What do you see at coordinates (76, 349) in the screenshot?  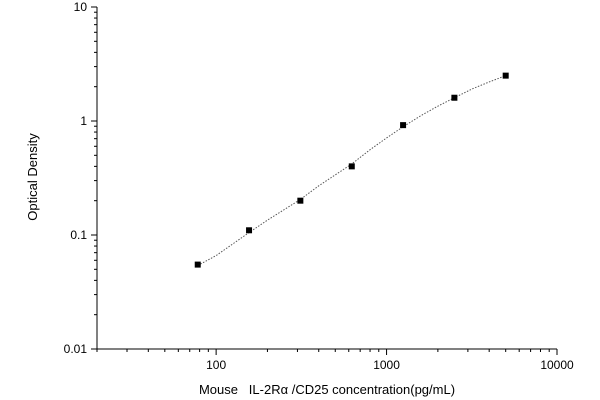 I see `y-tick-label: 0.01` at bounding box center [76, 349].